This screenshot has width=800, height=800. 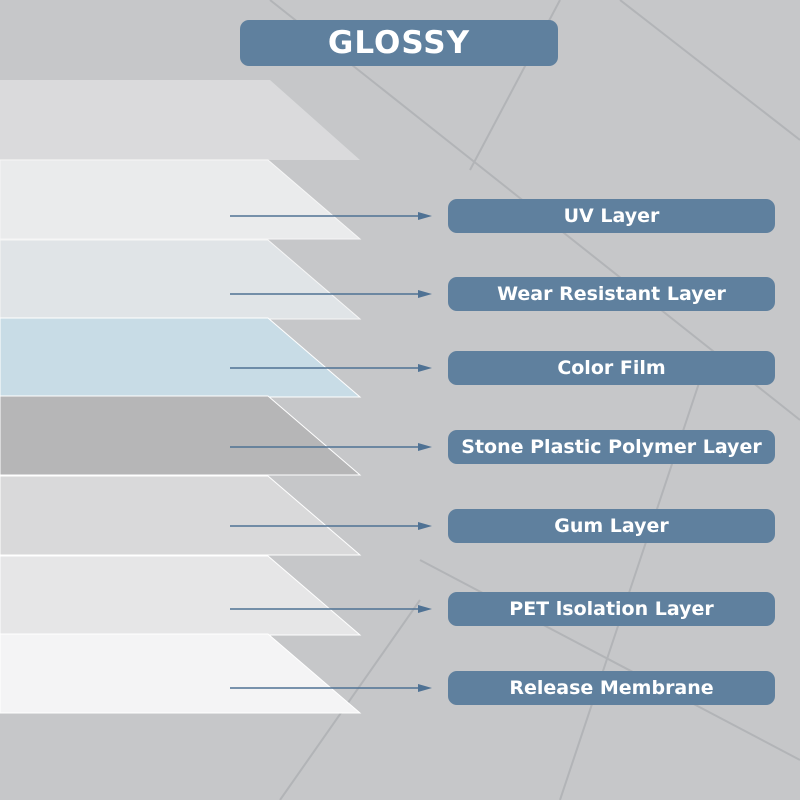 What do you see at coordinates (611, 216) in the screenshot?
I see `layer-label: UV Layer` at bounding box center [611, 216].